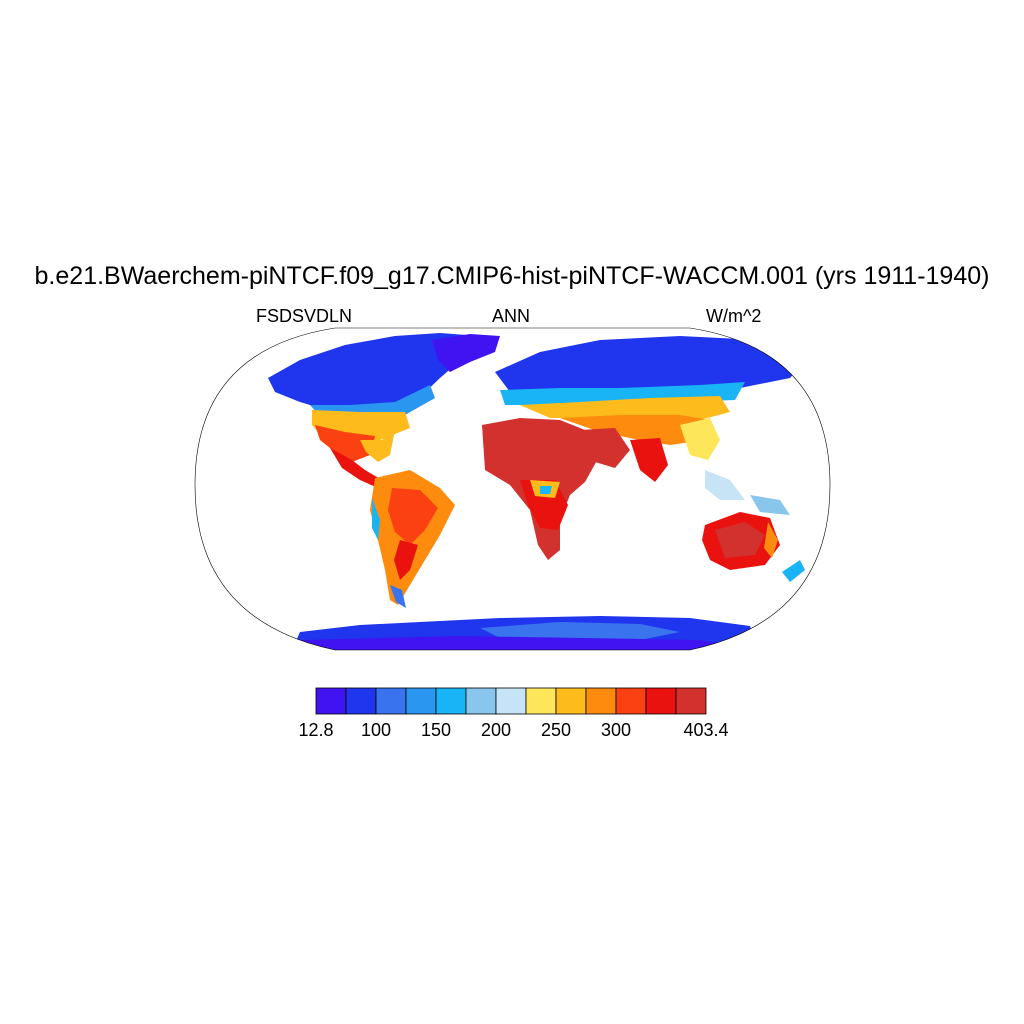  I want to click on colorbar-tick-label: 200, so click(496, 730).